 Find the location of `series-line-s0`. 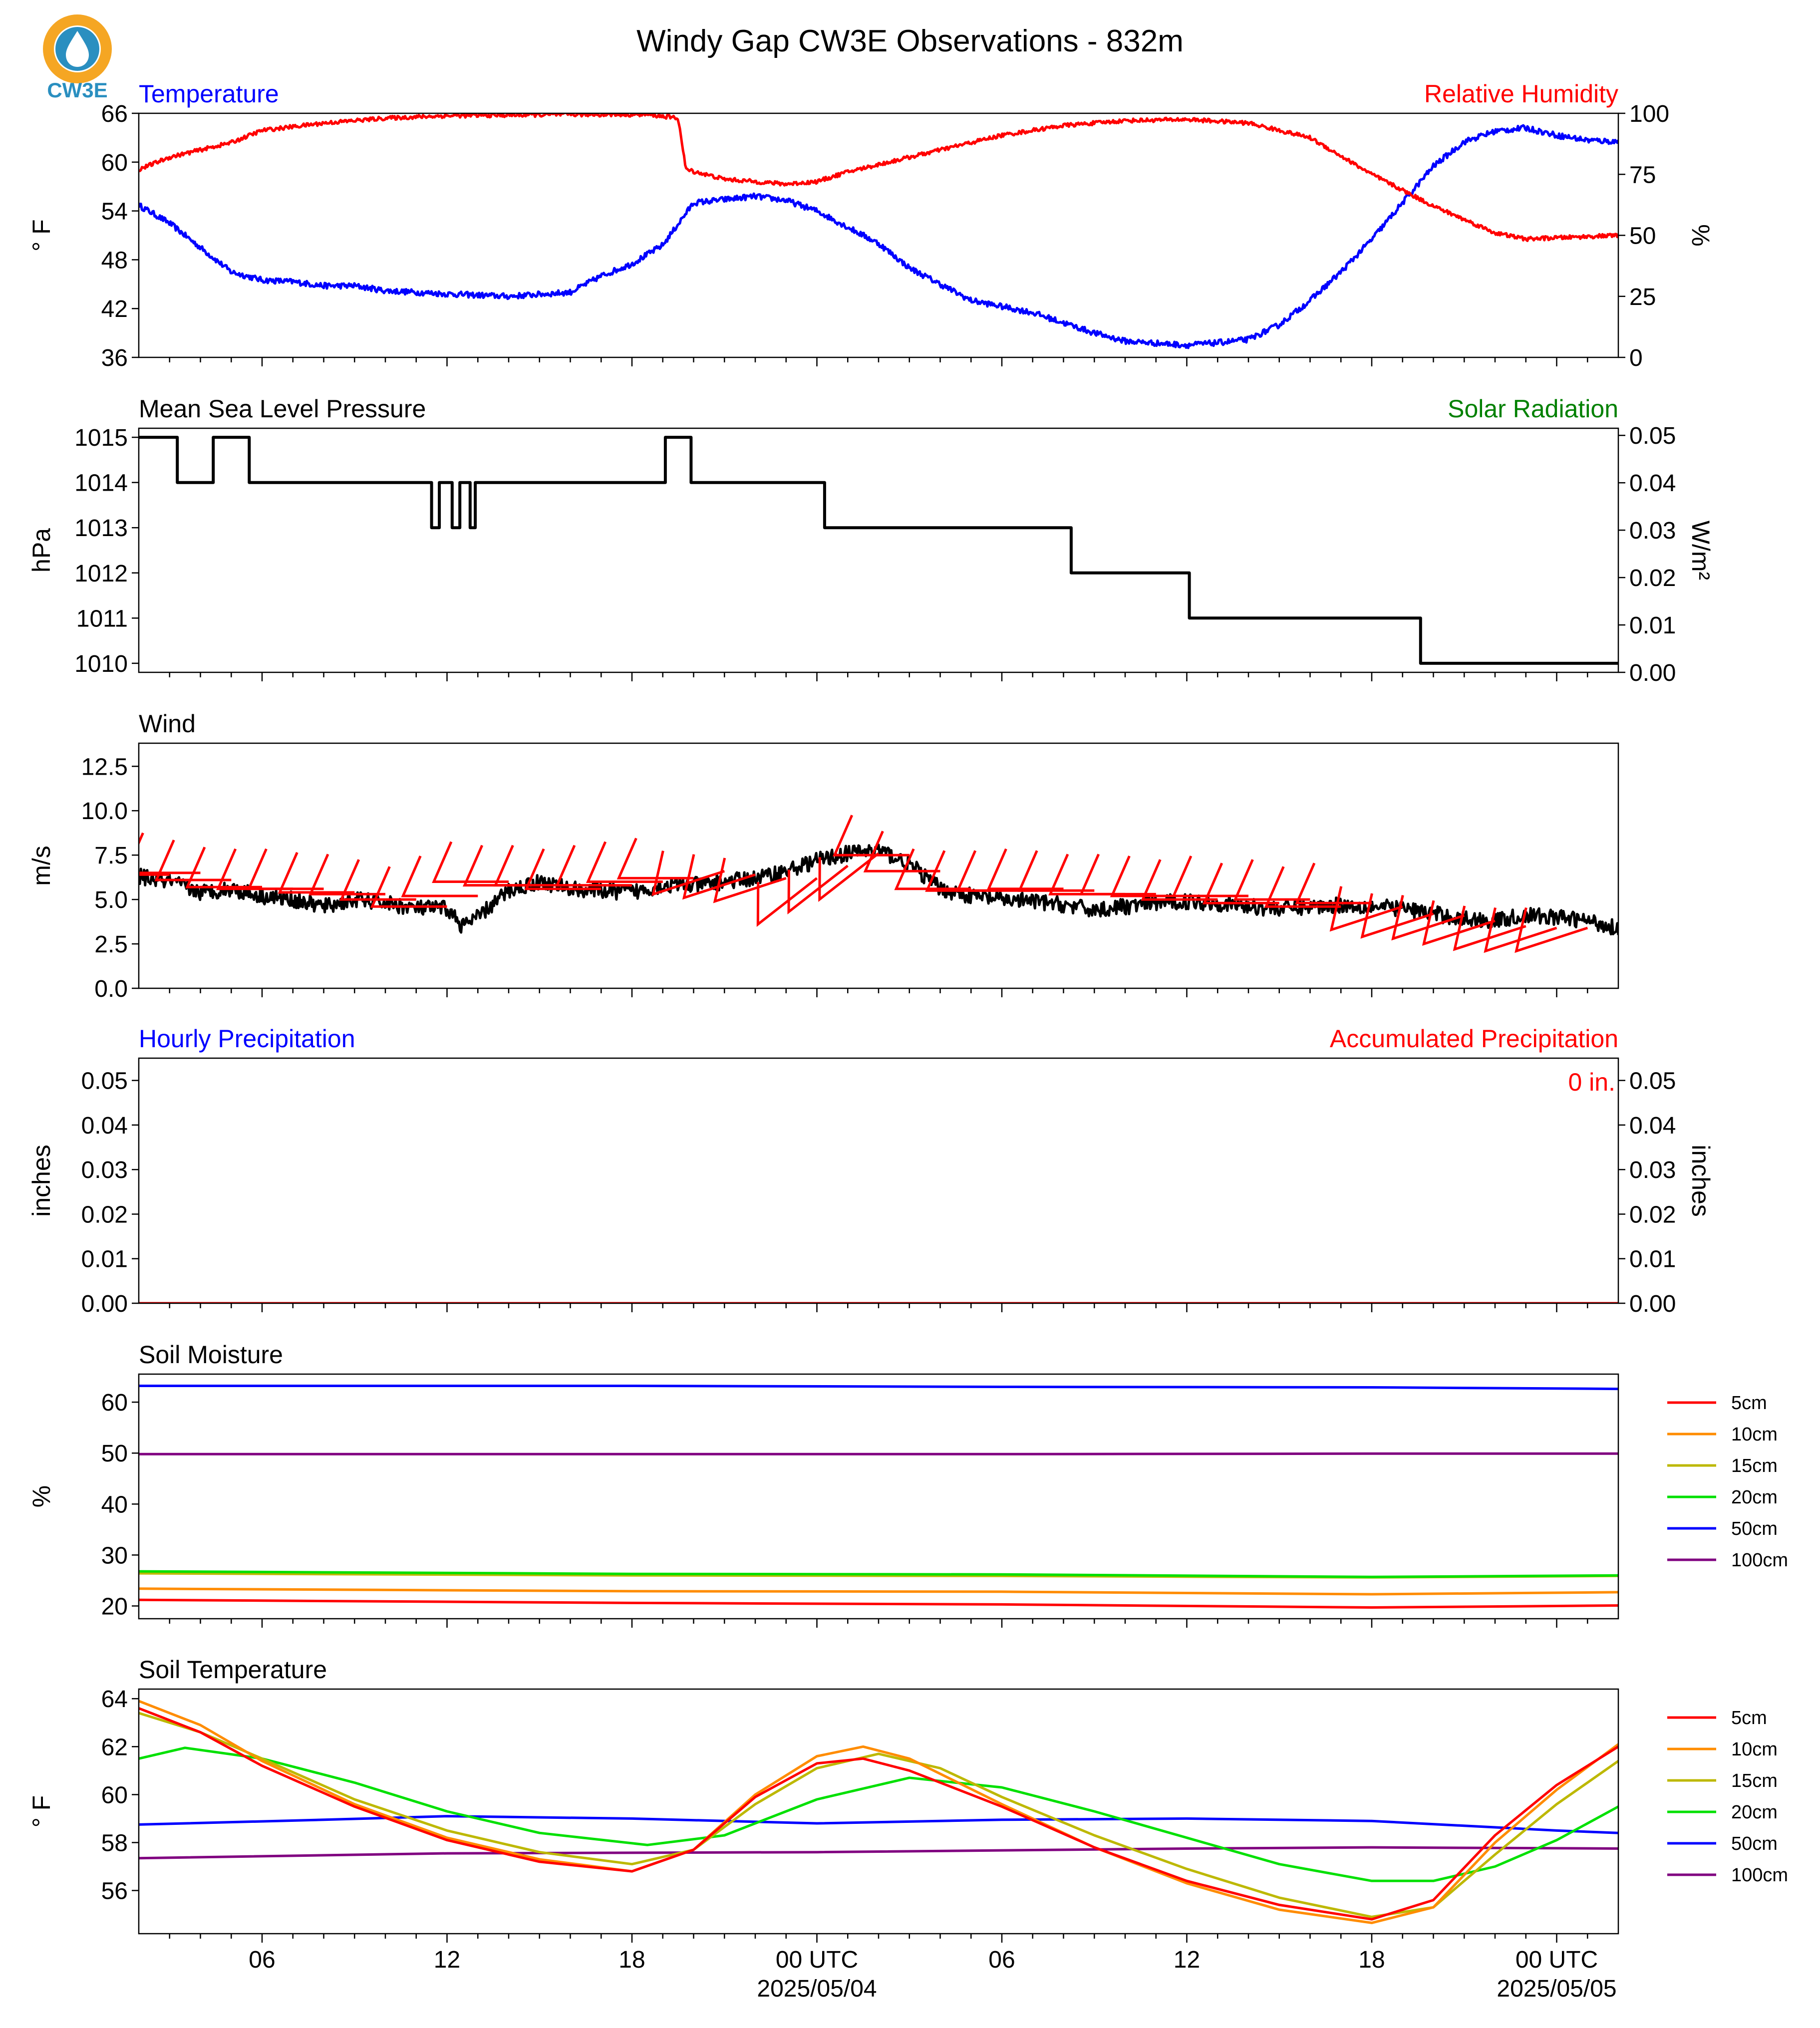

series-line-s0 is located at coordinates (878, 236).